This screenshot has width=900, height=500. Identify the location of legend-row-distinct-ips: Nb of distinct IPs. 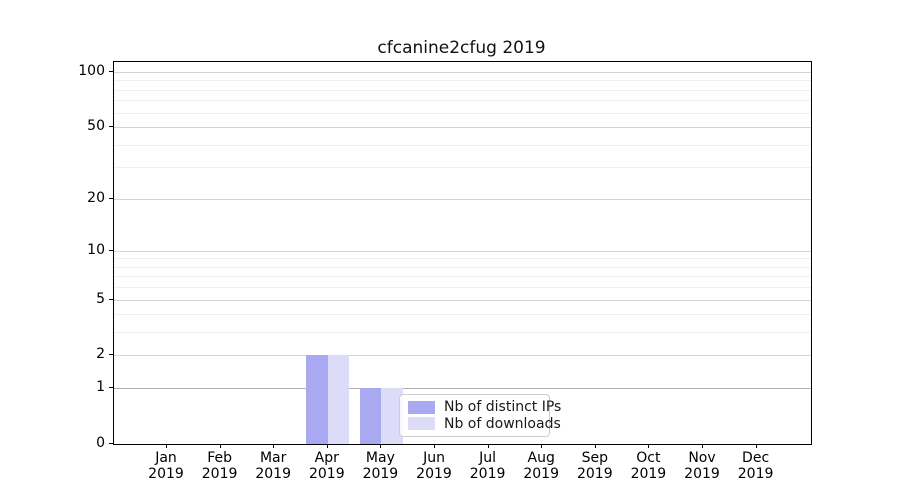
(484, 407).